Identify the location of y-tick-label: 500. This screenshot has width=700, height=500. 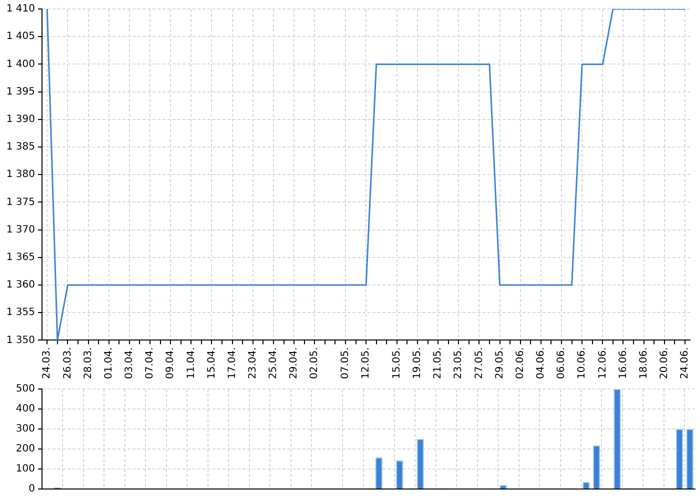
(25, 389).